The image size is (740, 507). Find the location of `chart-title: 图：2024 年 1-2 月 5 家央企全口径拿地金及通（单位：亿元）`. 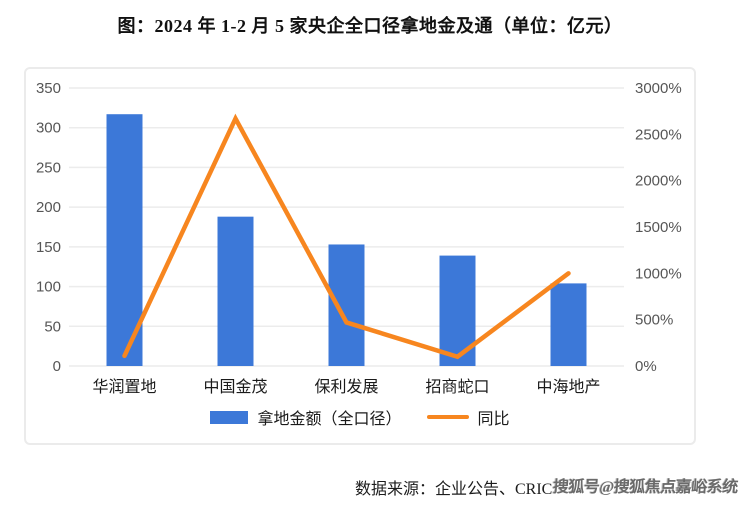

chart-title: 图：2024 年 1-2 月 5 家央企全口径拿地金及通（单位：亿元） is located at coordinates (370, 26).